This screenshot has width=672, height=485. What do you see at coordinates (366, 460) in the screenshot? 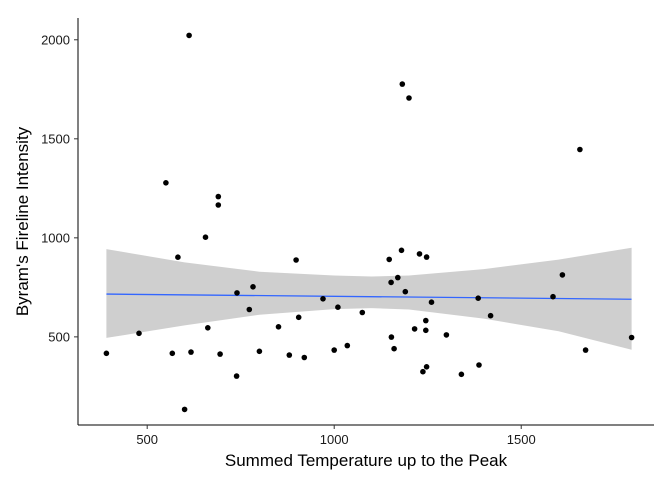
I see `x-axis-title: Summed Temperature up to the Peak` at bounding box center [366, 460].